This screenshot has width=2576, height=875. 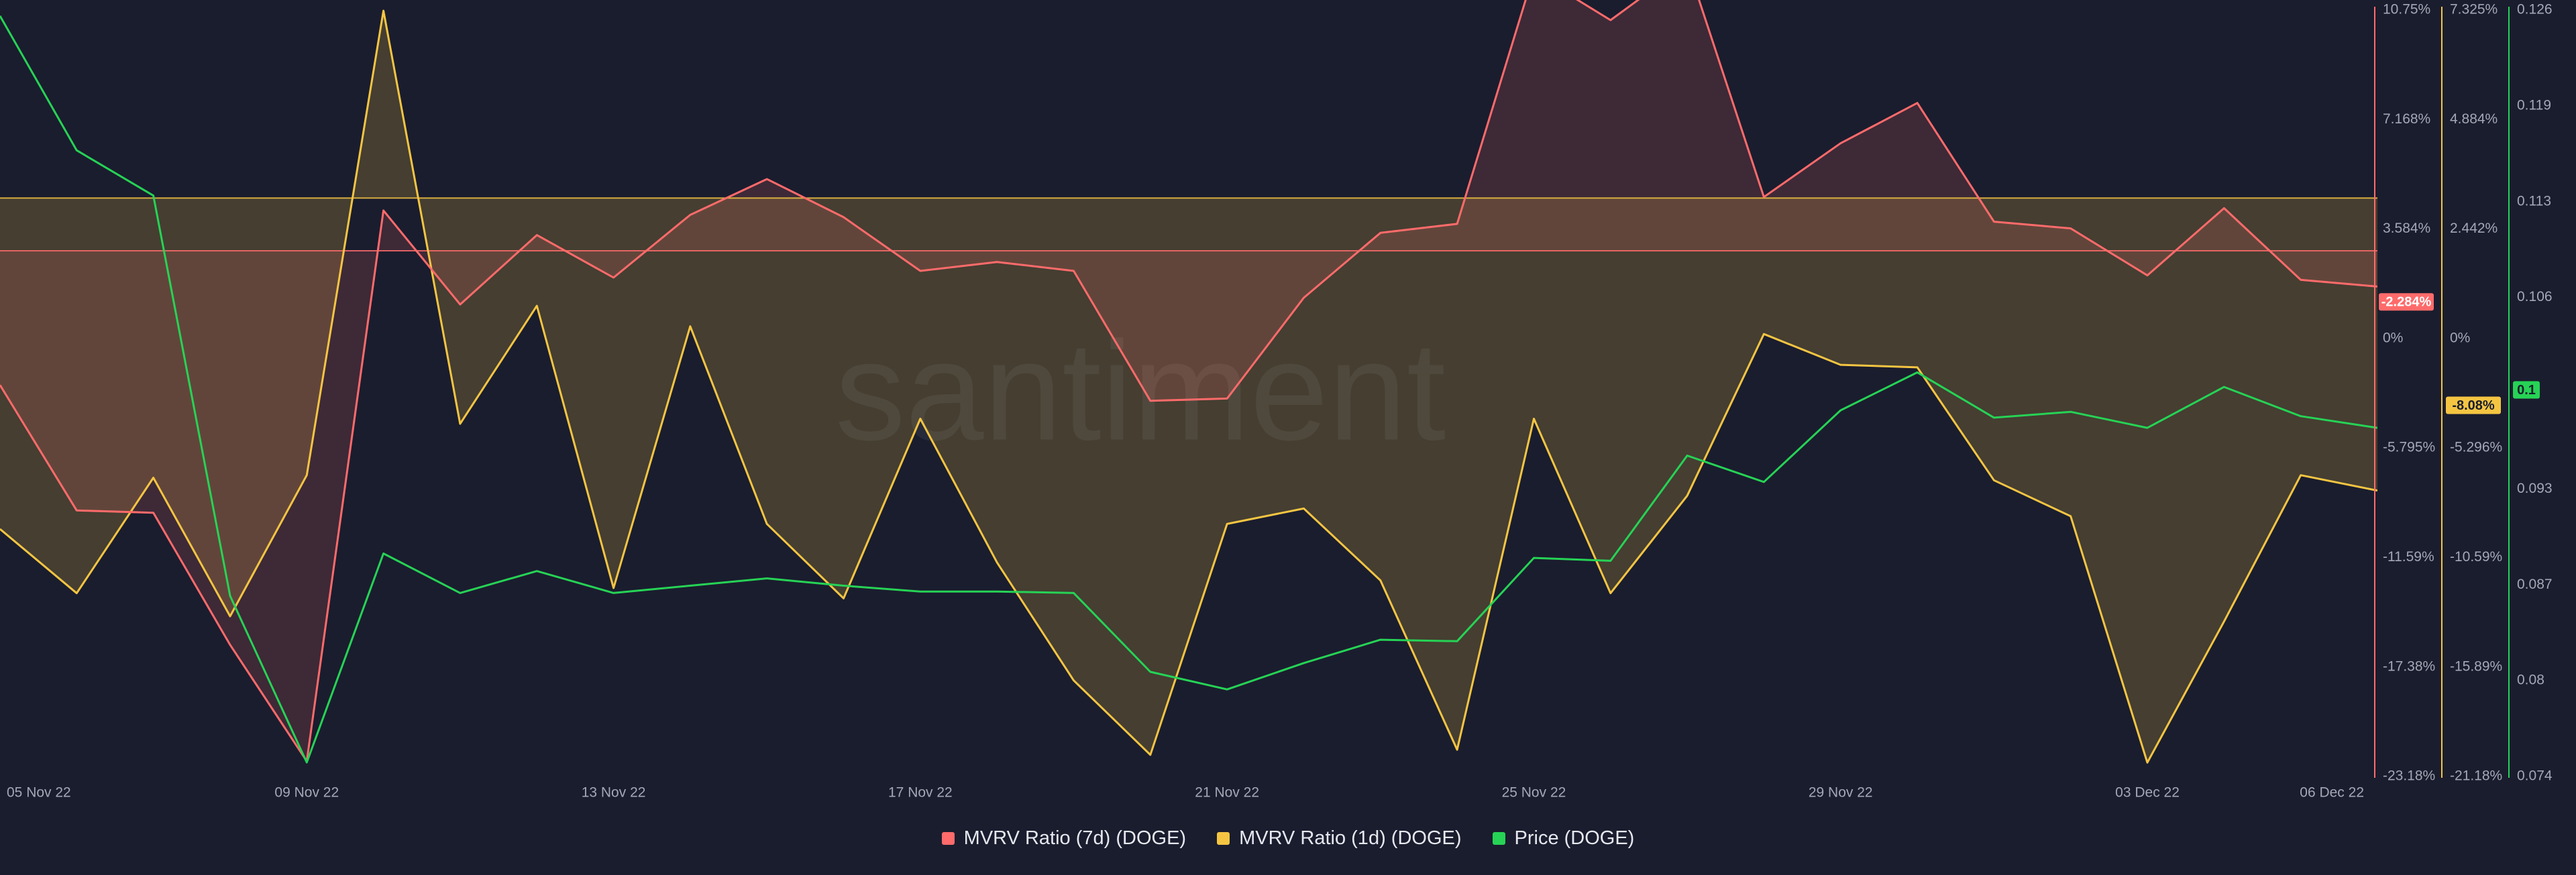 What do you see at coordinates (920, 793) in the screenshot?
I see `x-tick-label: 17 Nov 22` at bounding box center [920, 793].